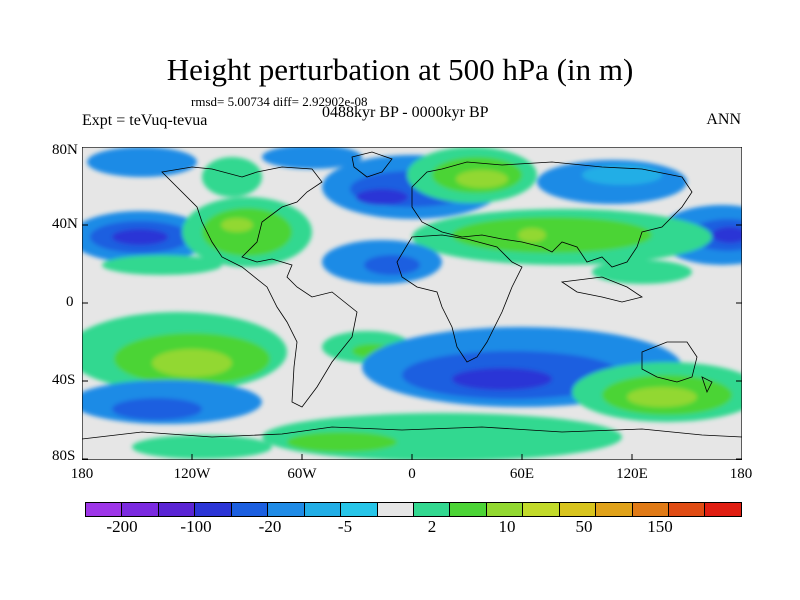 The width and height of the screenshot is (800, 600). What do you see at coordinates (400, 69) in the screenshot?
I see `chart-title: Height perturbation at 500 hPa (in m)` at bounding box center [400, 69].